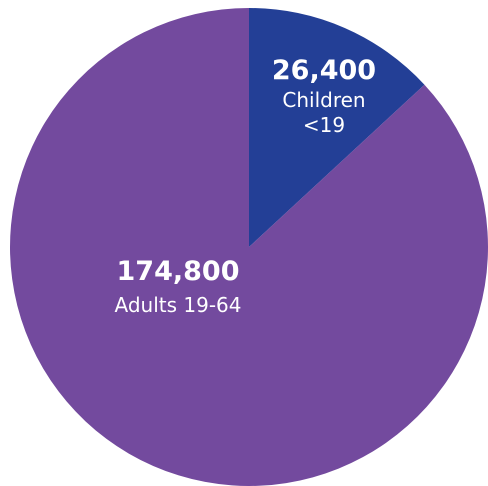 This screenshot has height=486, width=488. I want to click on slice-value-label-1: 174,800, so click(178, 271).